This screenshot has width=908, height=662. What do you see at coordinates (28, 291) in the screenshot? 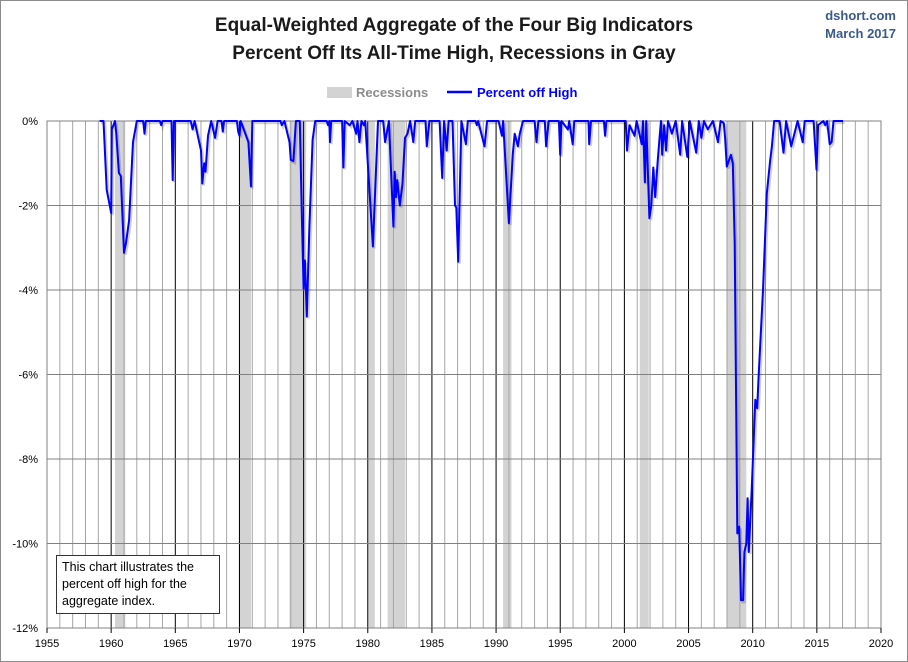
I see `y-tick-label: -4%` at bounding box center [28, 291].